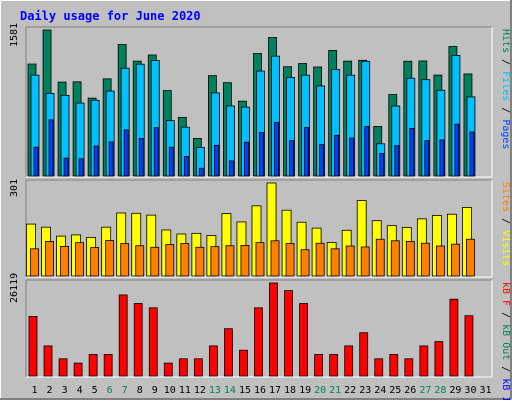 The height and width of the screenshot is (405, 512). I want to click on day-label: 3, so click(65, 390).